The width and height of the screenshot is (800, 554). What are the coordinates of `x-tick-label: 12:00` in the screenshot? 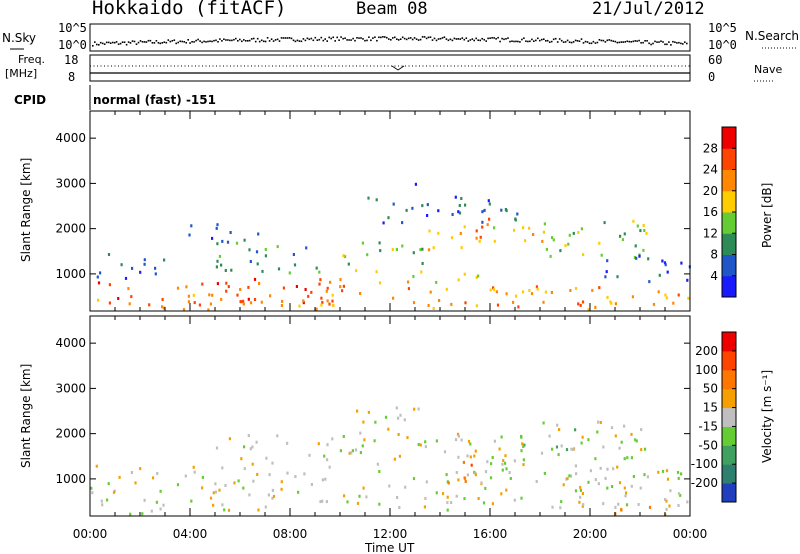 It's located at (390, 534).